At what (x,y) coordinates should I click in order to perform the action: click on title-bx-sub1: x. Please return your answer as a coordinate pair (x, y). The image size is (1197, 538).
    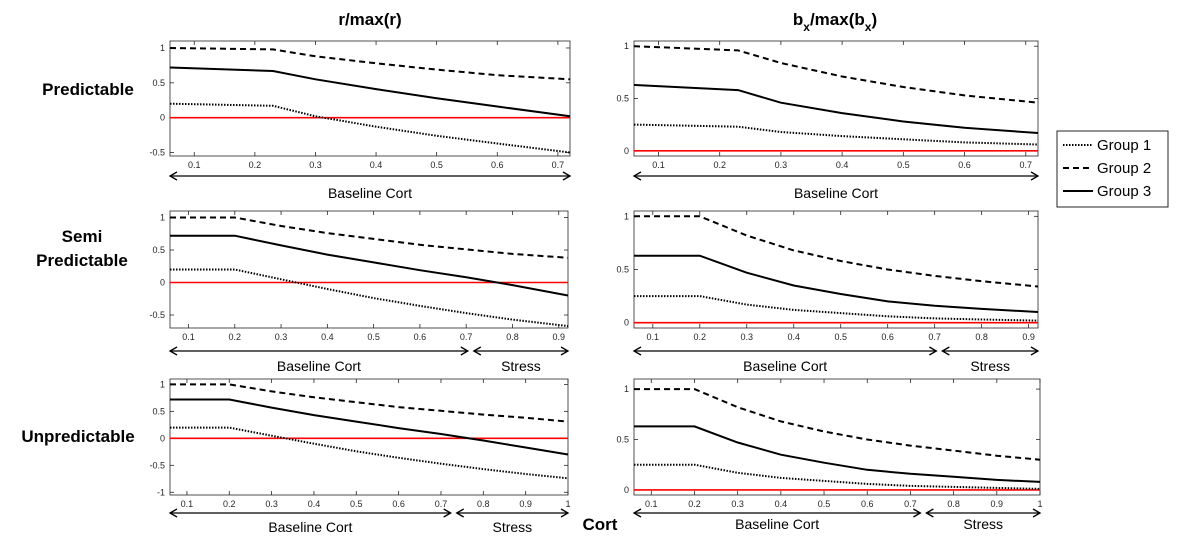
    Looking at the image, I should click on (806, 27).